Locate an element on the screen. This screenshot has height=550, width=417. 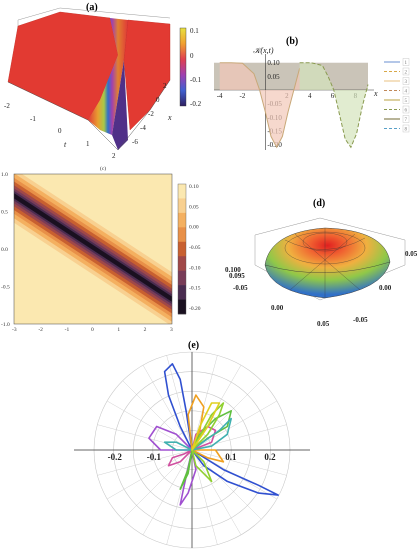
legend-label: 6 is located at coordinates (406, 111).